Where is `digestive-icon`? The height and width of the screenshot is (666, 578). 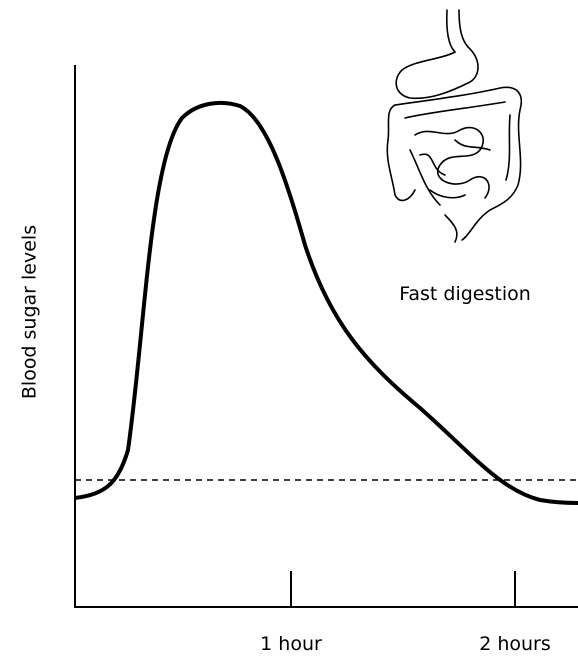
digestive-icon is located at coordinates (454, 126).